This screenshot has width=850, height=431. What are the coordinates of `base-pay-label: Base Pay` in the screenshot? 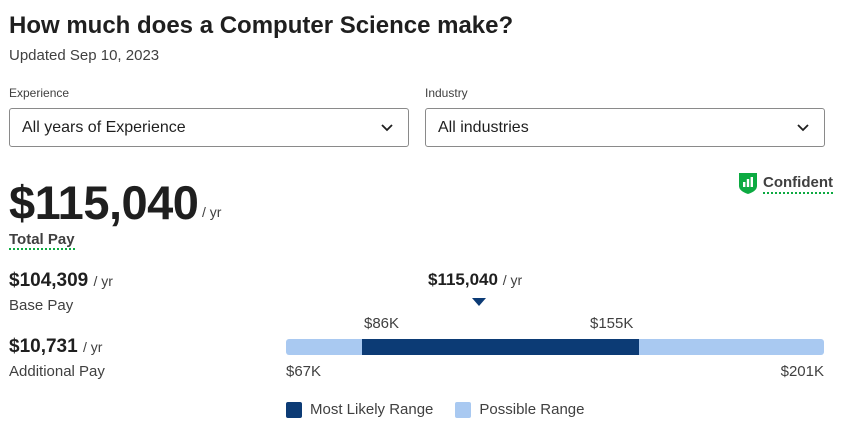 It's located at (41, 305).